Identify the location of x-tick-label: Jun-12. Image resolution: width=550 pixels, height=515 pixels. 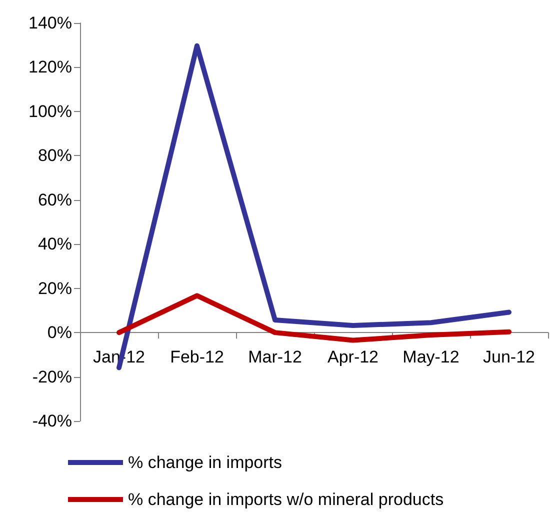
(509, 357).